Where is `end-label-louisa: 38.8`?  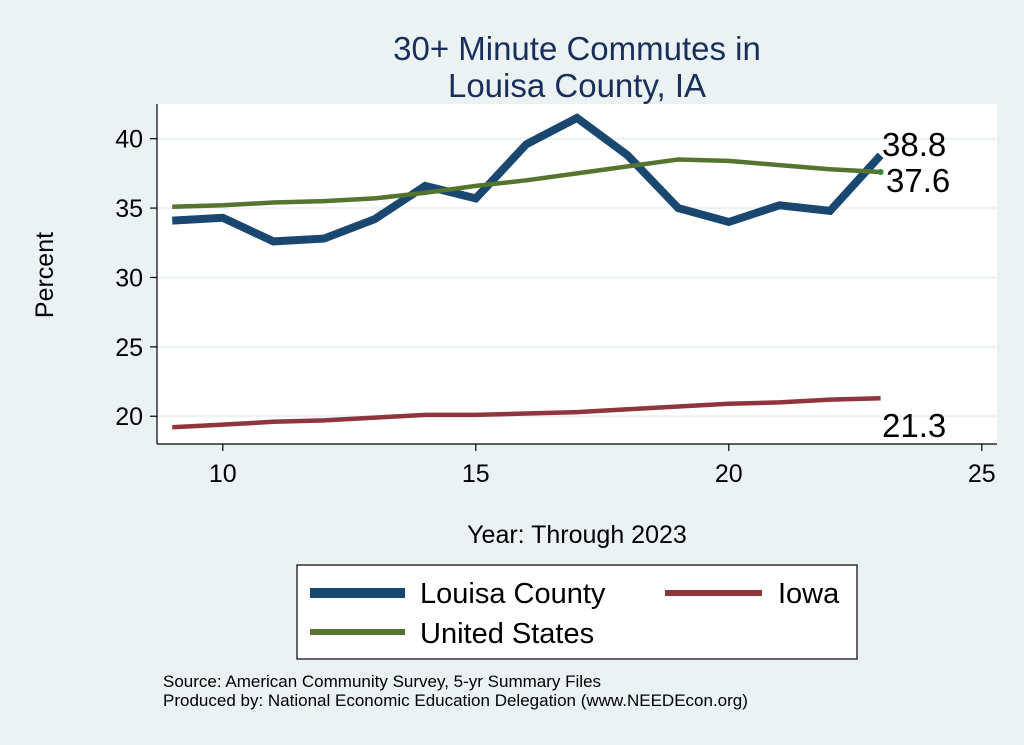 end-label-louisa: 38.8 is located at coordinates (914, 144).